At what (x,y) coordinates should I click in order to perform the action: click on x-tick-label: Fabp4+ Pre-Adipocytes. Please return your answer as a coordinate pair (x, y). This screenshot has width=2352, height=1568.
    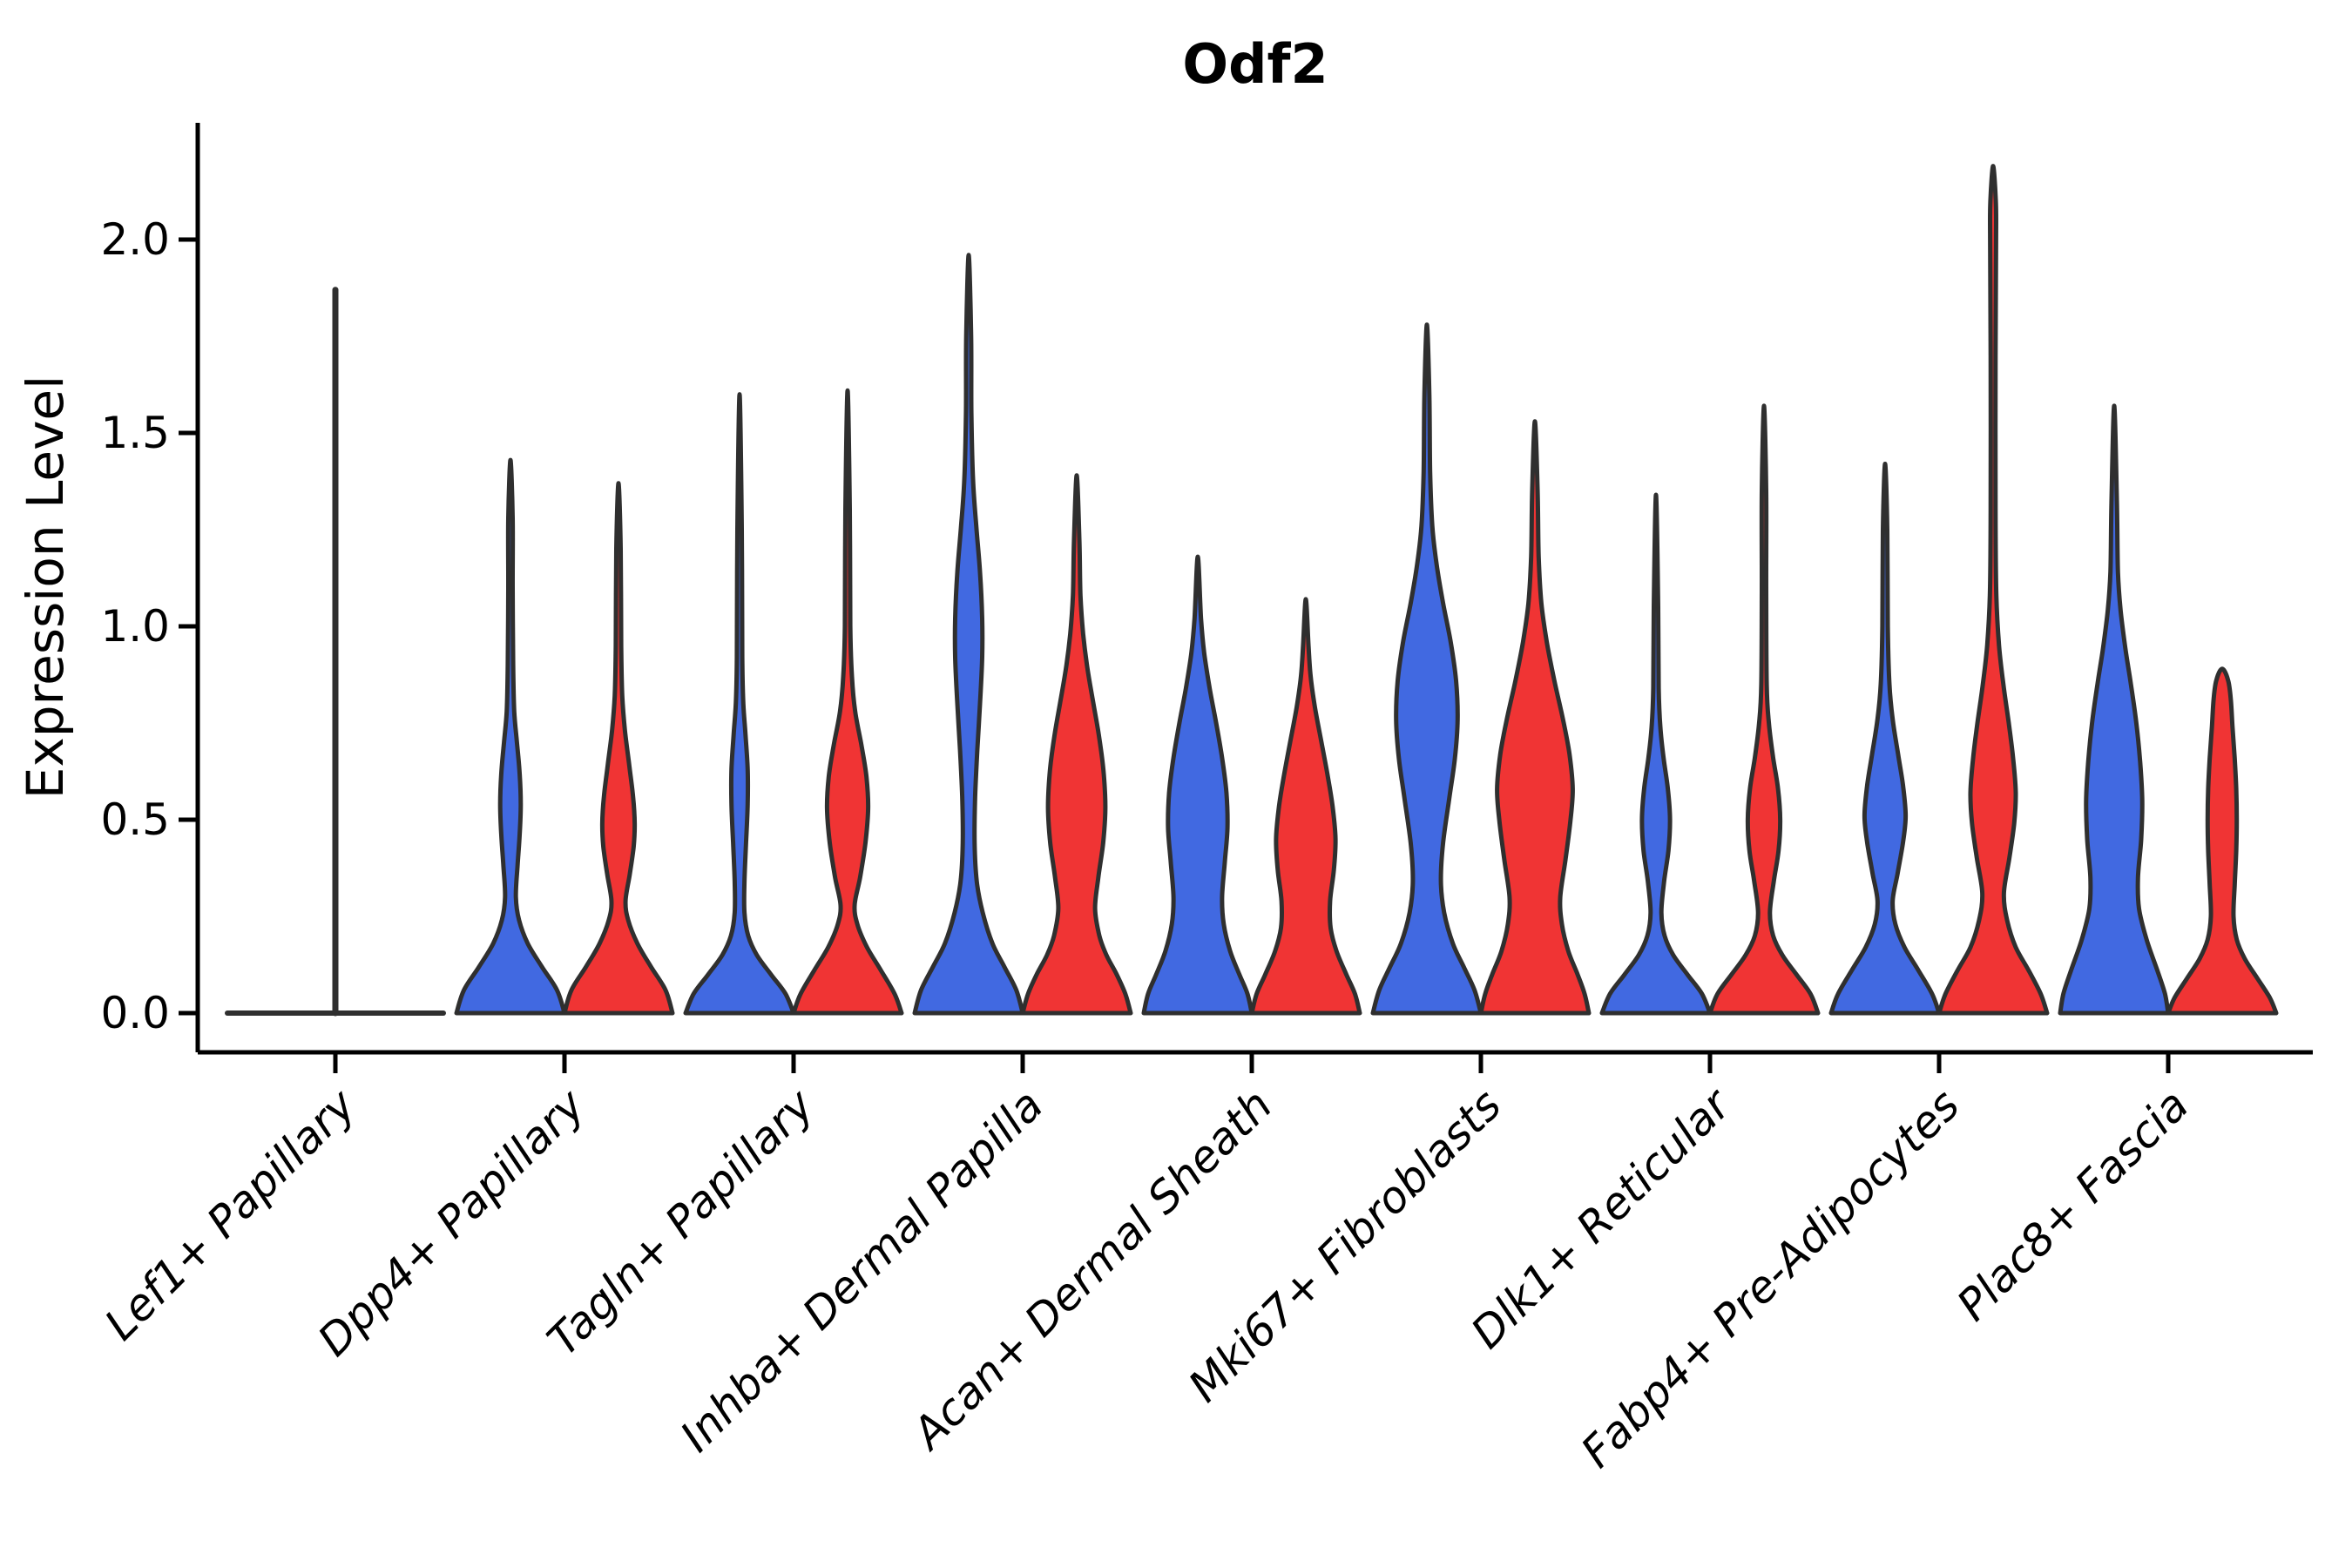
    Looking at the image, I should click on (1771, 1278).